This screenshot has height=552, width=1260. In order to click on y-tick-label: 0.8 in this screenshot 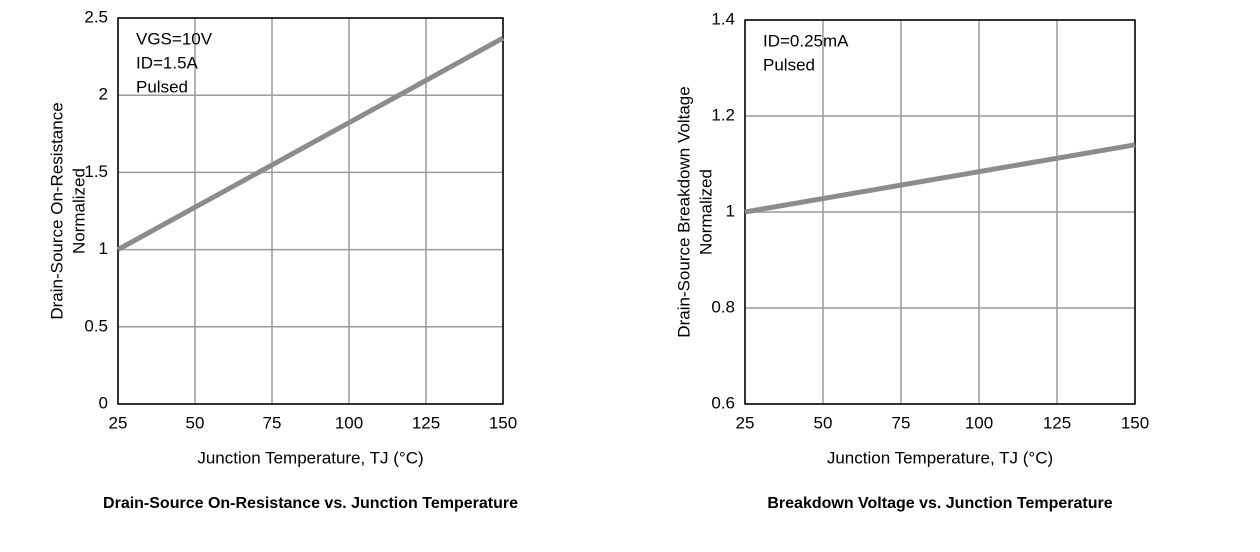, I will do `click(723, 306)`.